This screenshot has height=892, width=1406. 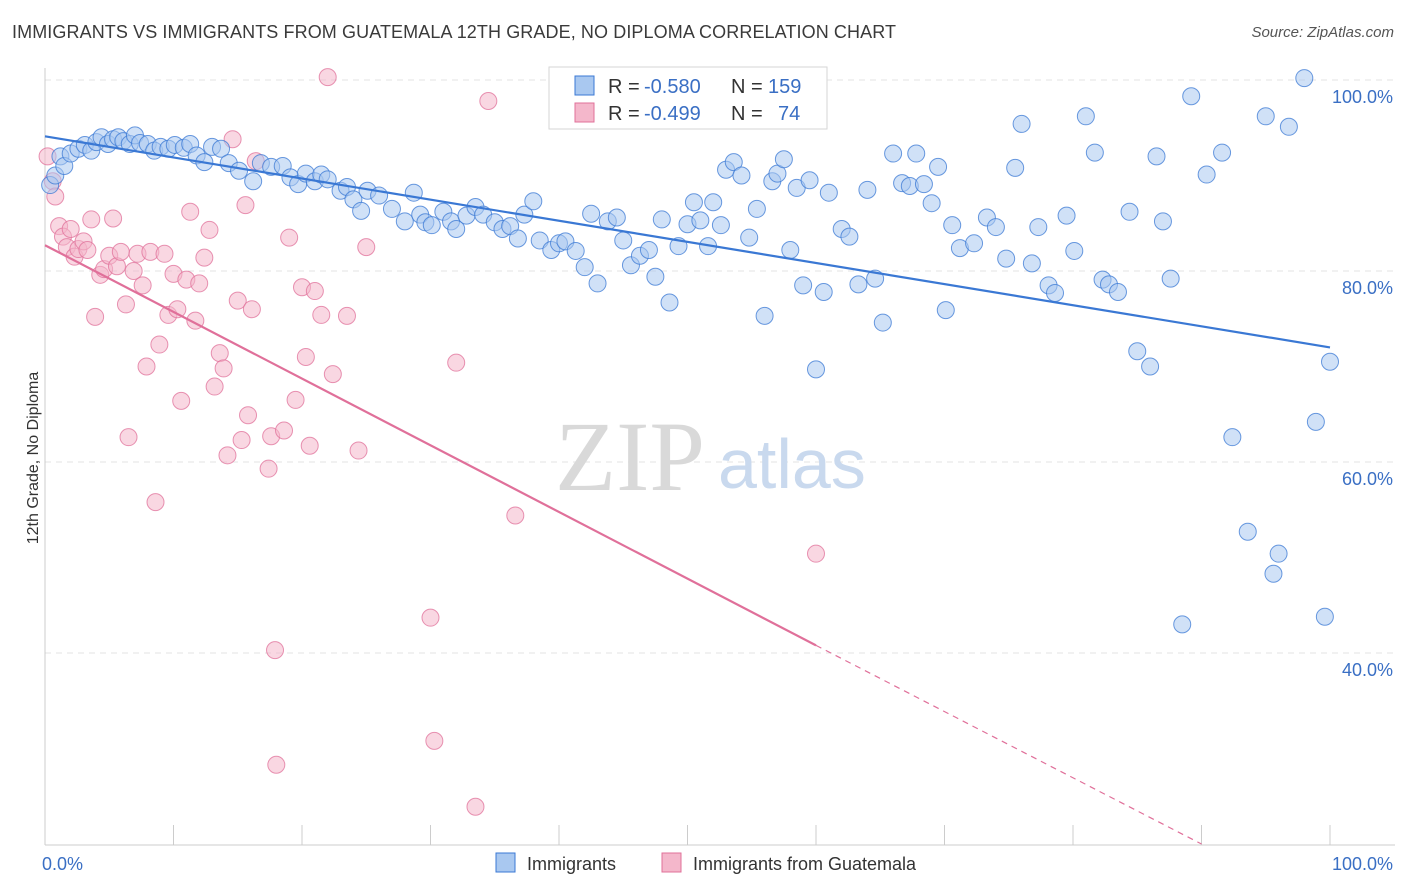 I want to click on trend-line-guatemala-extension, so click(x=1008, y=744).